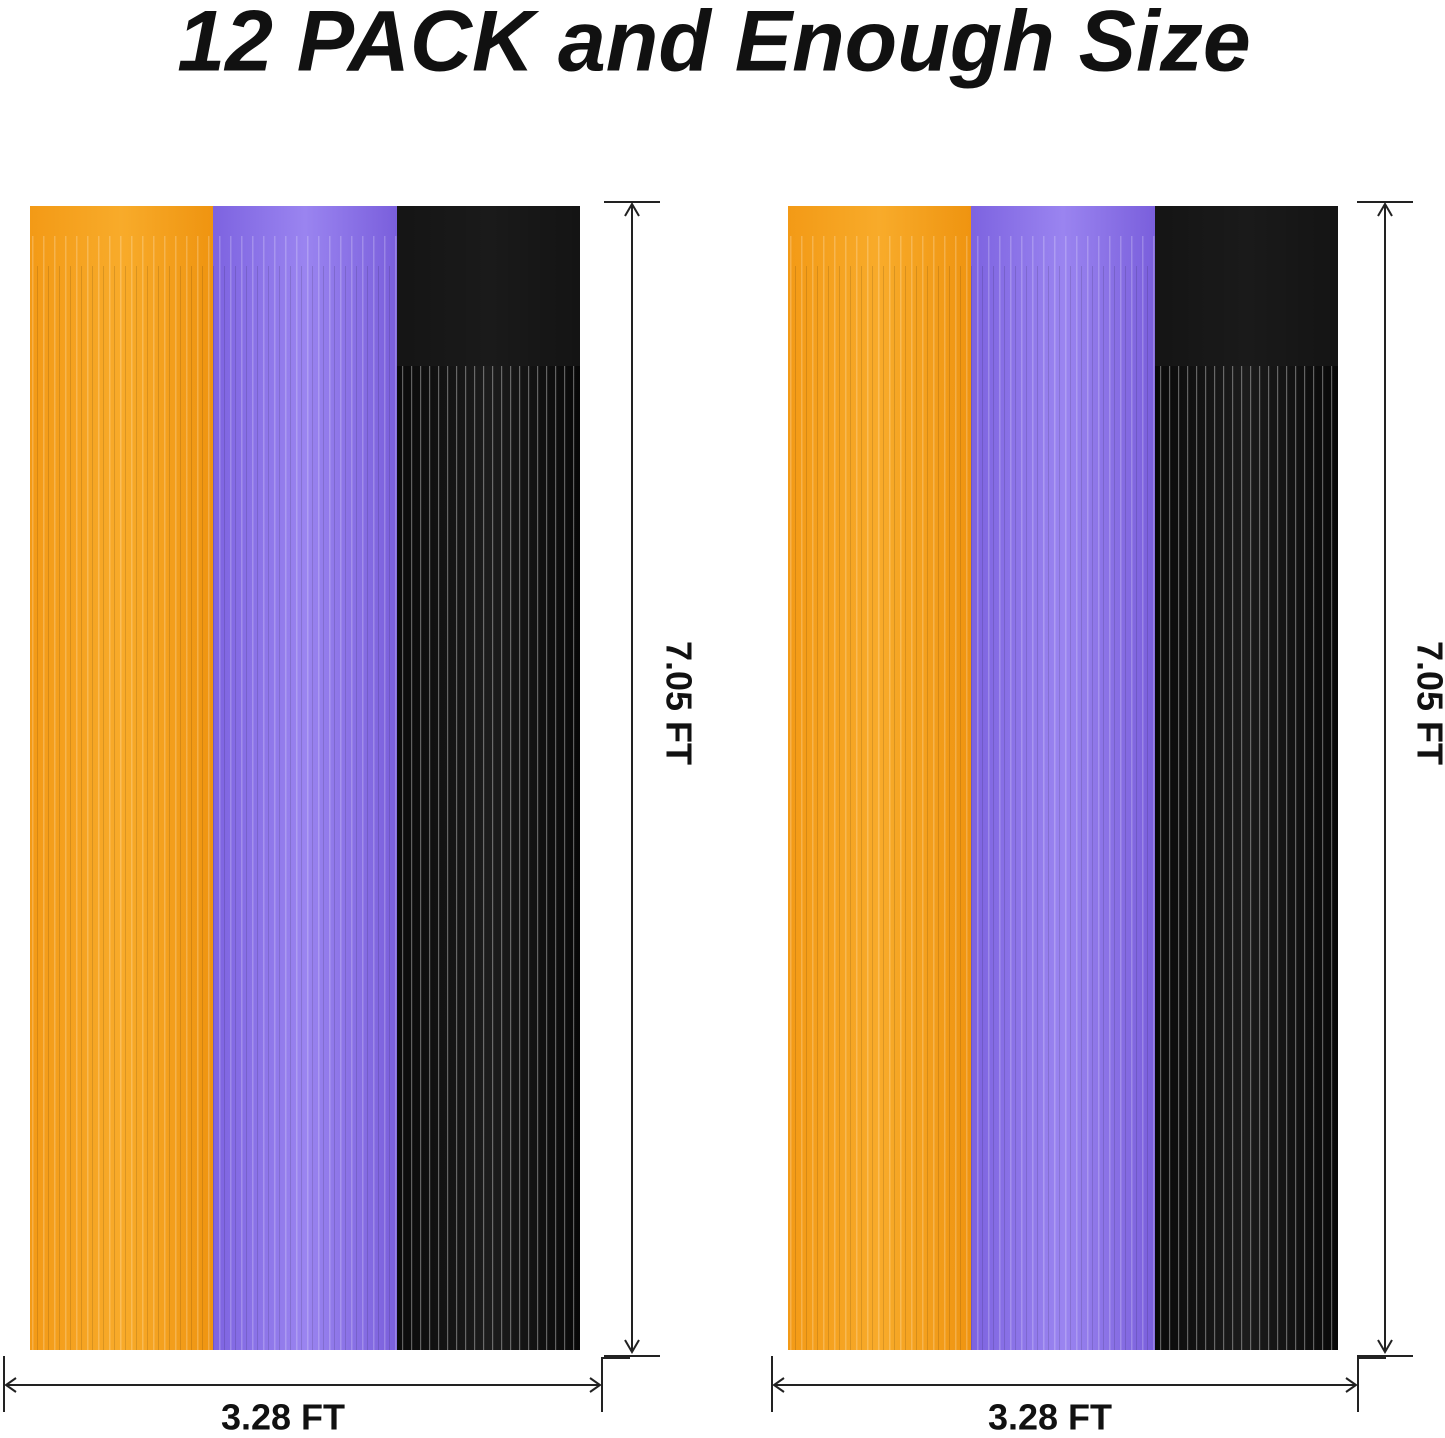 Image resolution: width=1445 pixels, height=1438 pixels. What do you see at coordinates (714, 45) in the screenshot?
I see `title: 12 PACK and Enough Size` at bounding box center [714, 45].